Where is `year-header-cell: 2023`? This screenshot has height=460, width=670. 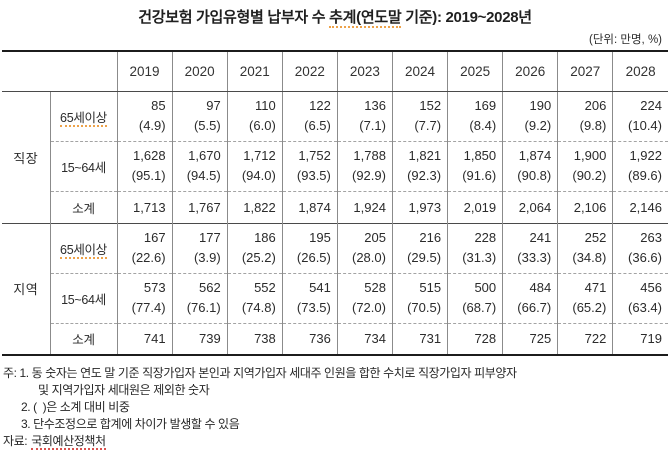 year-header-cell: 2023 is located at coordinates (364, 71).